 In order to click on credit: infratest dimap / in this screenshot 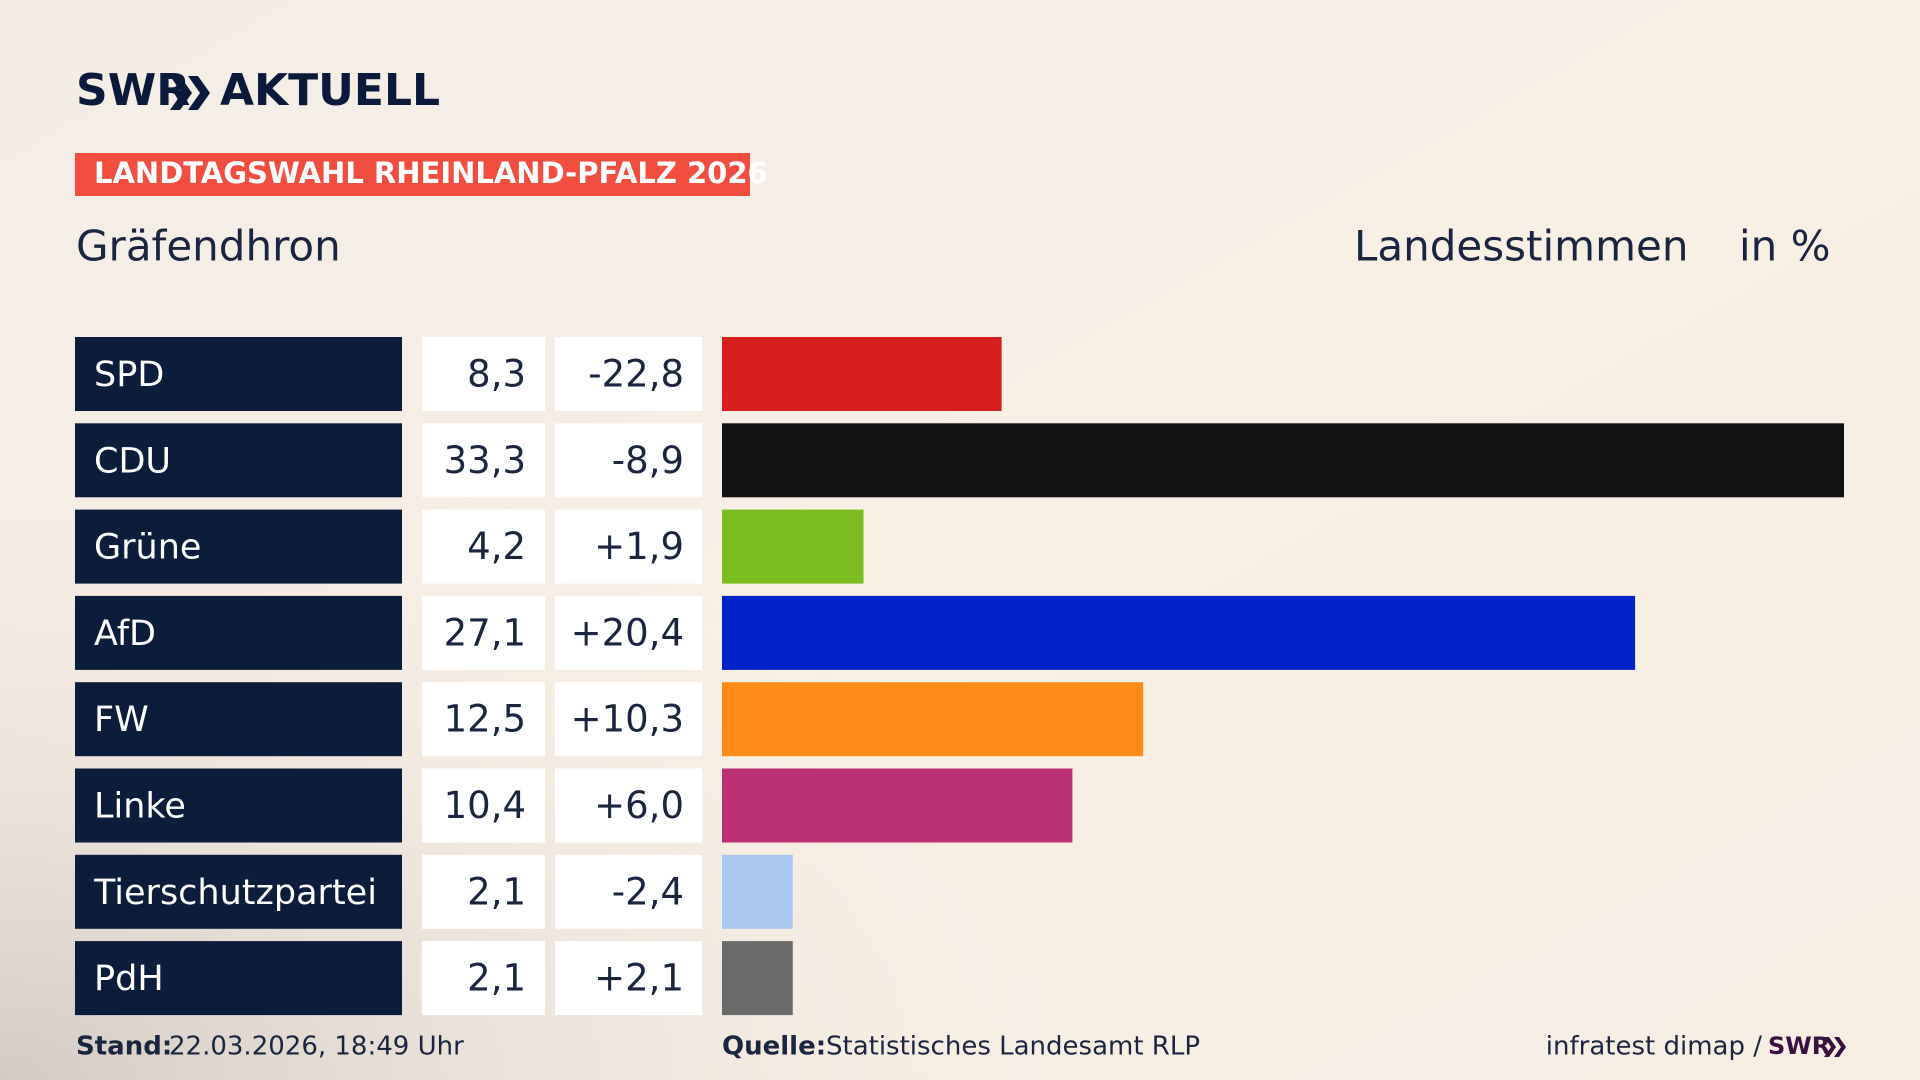, I will do `click(1654, 1047)`.